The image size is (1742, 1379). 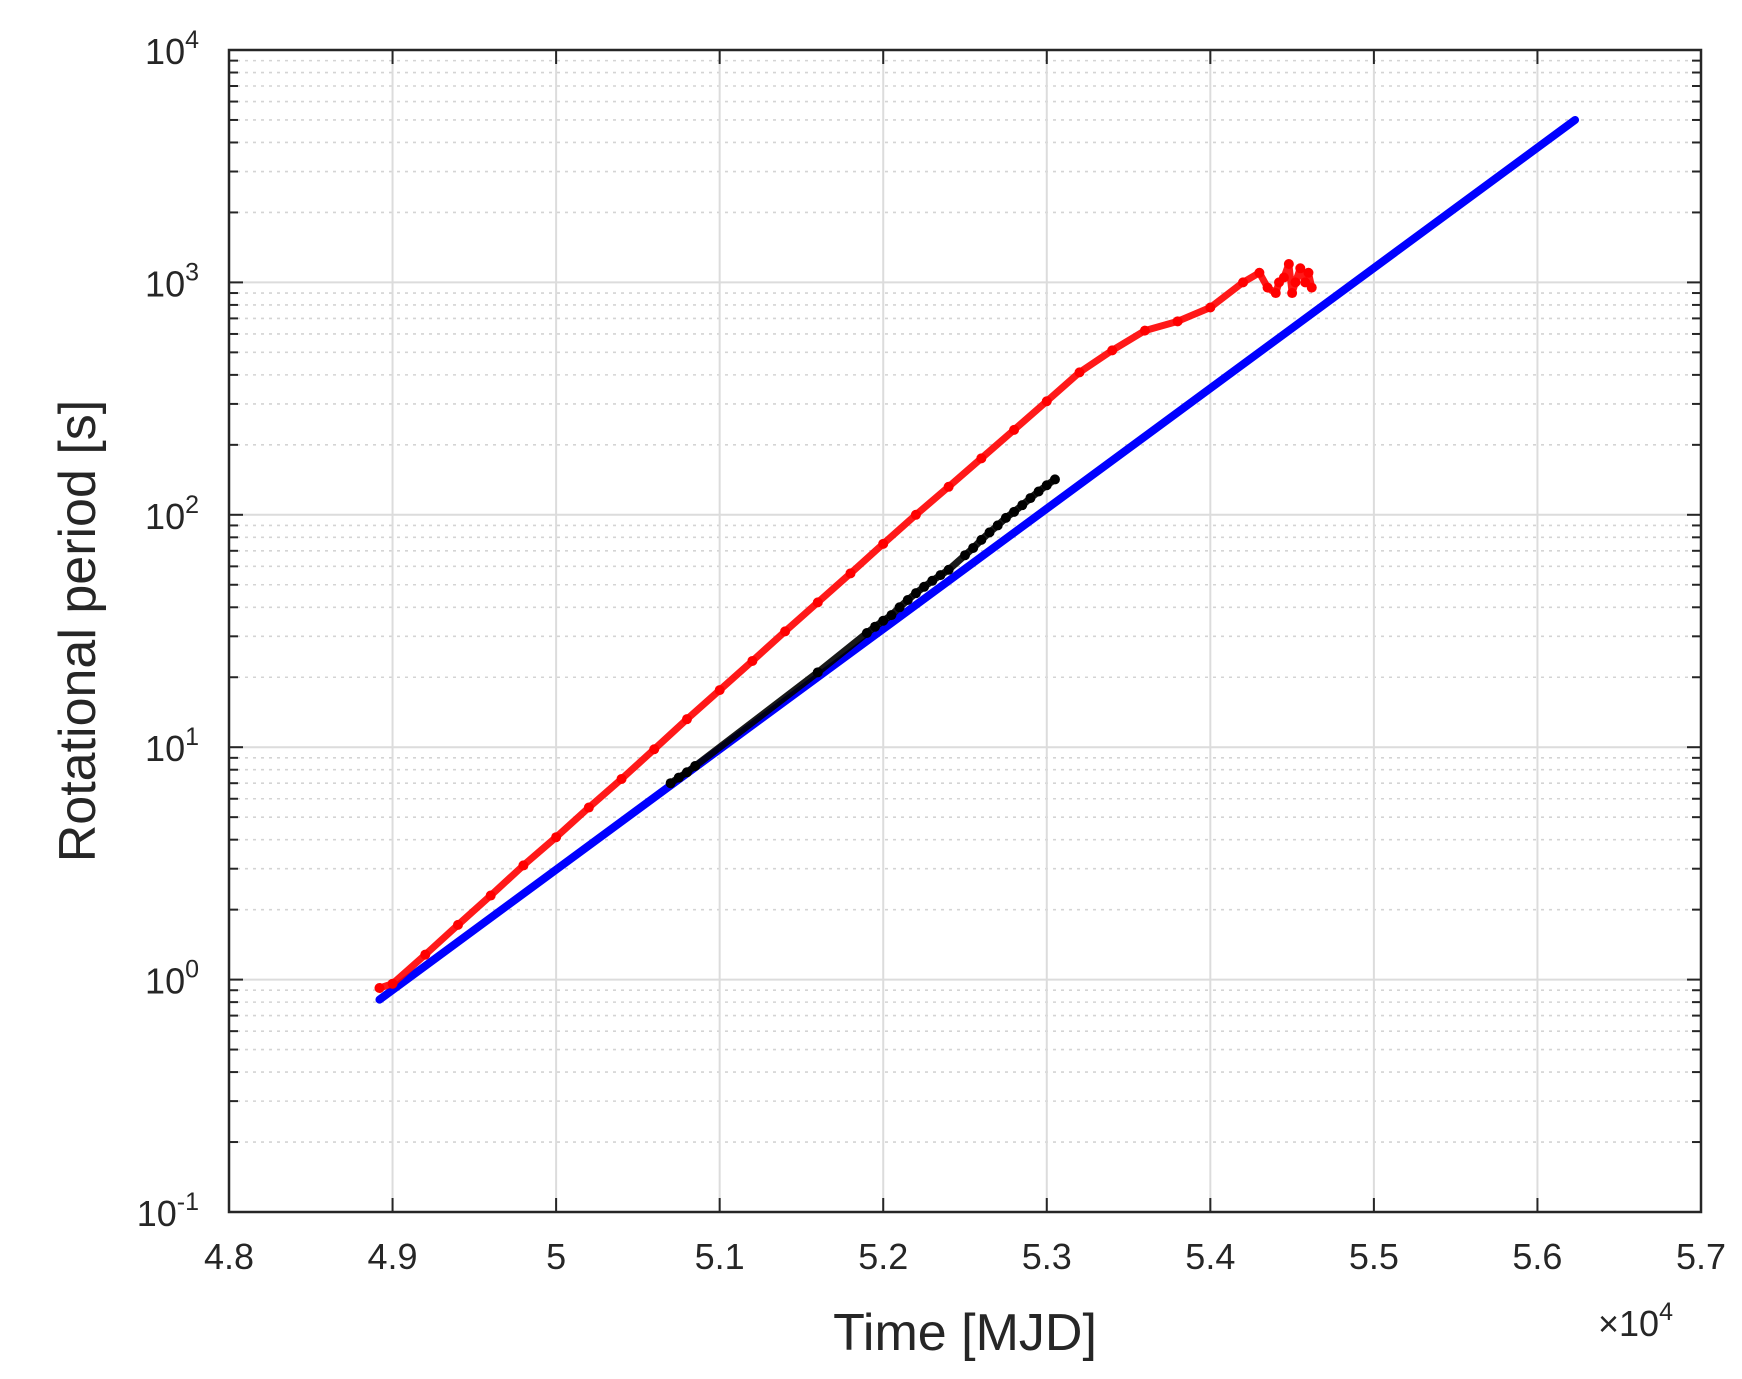 I want to click on x-multiplier-exponent: 4, so click(x=1666, y=1312).